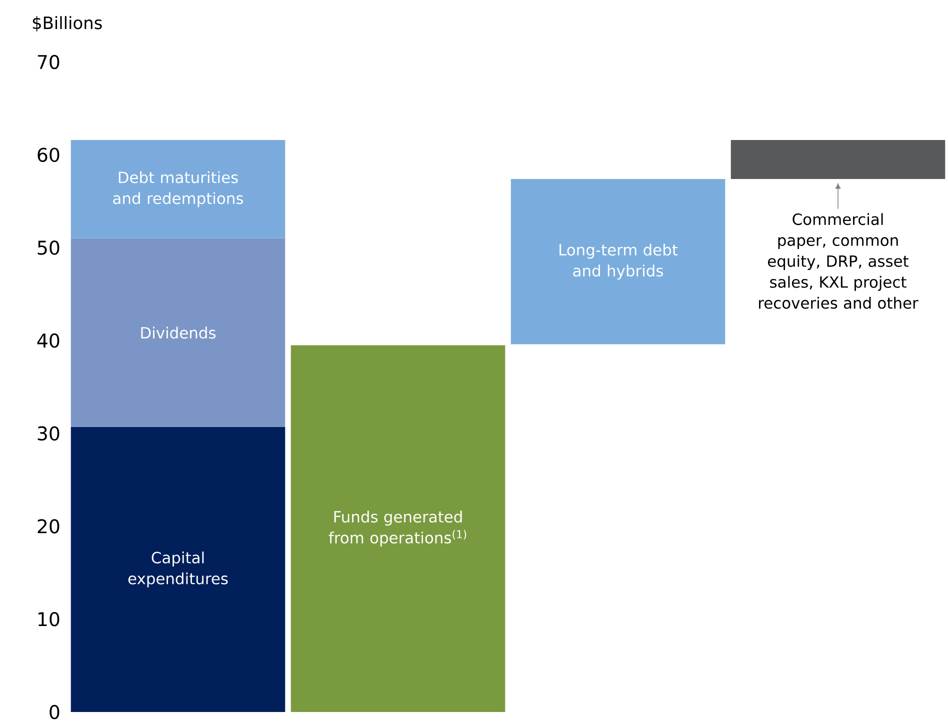 The width and height of the screenshot is (948, 726). What do you see at coordinates (49, 155) in the screenshot?
I see `y-tick-label: 60` at bounding box center [49, 155].